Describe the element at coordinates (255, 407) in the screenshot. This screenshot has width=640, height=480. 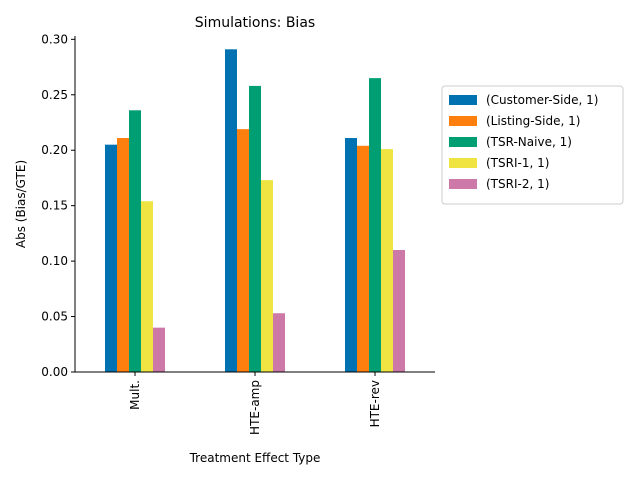
I see `x-tick-label: HTE-amp` at that location.